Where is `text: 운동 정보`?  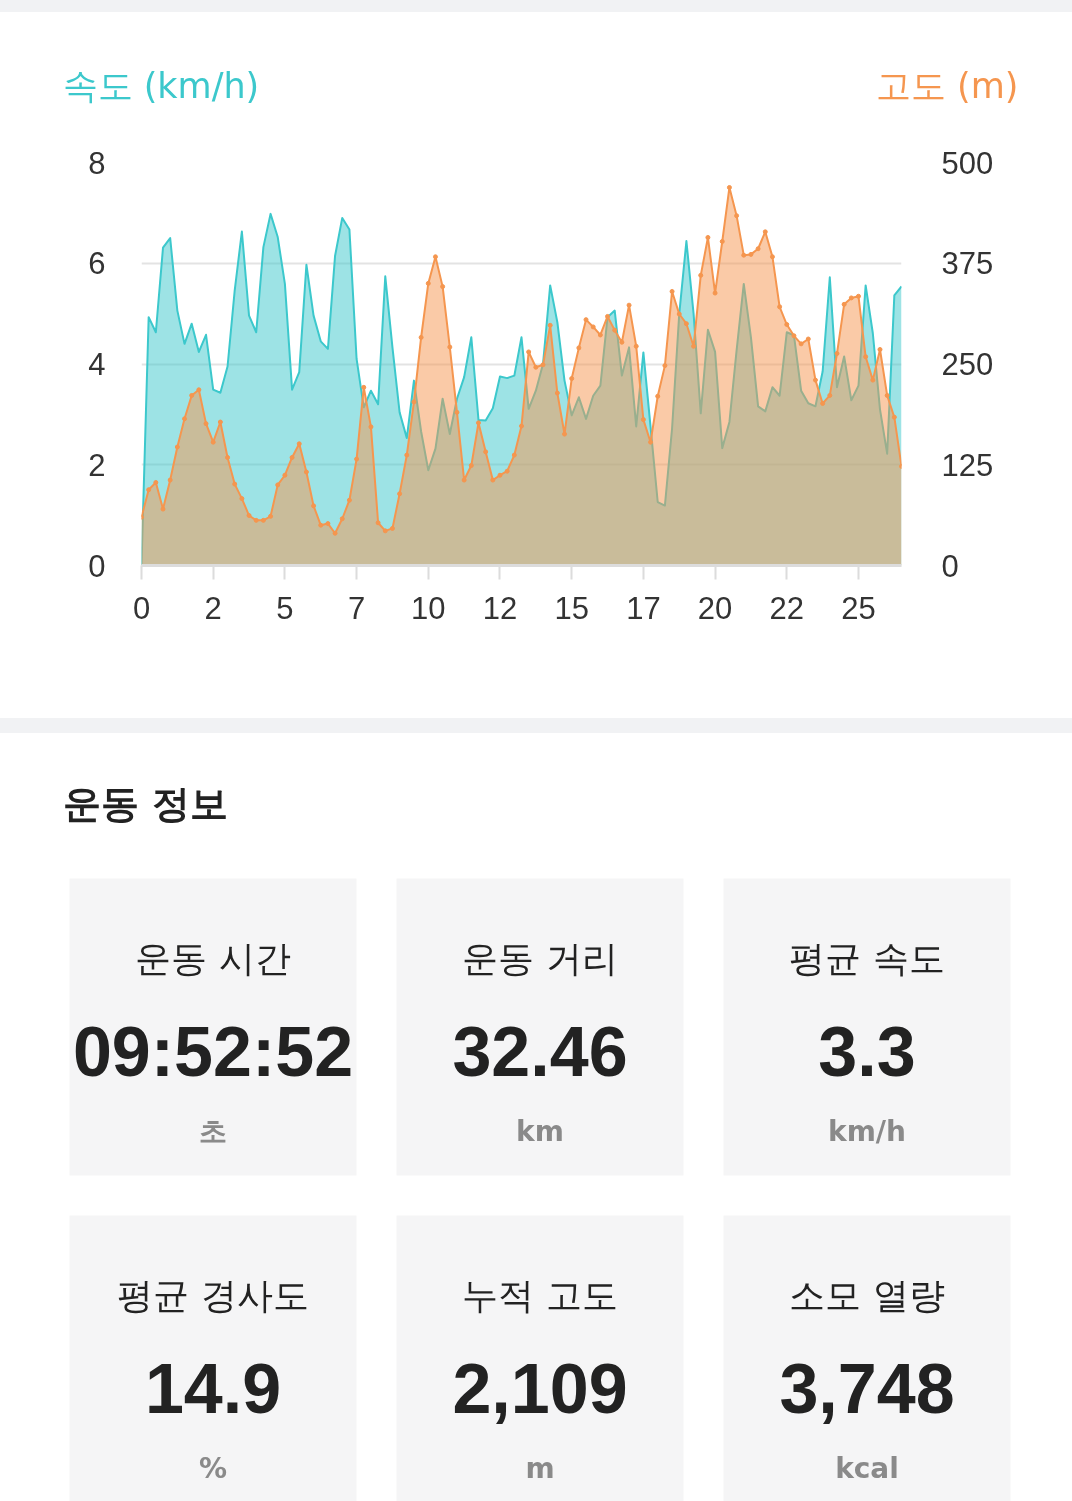 text: 운동 정보 is located at coordinates (145, 803).